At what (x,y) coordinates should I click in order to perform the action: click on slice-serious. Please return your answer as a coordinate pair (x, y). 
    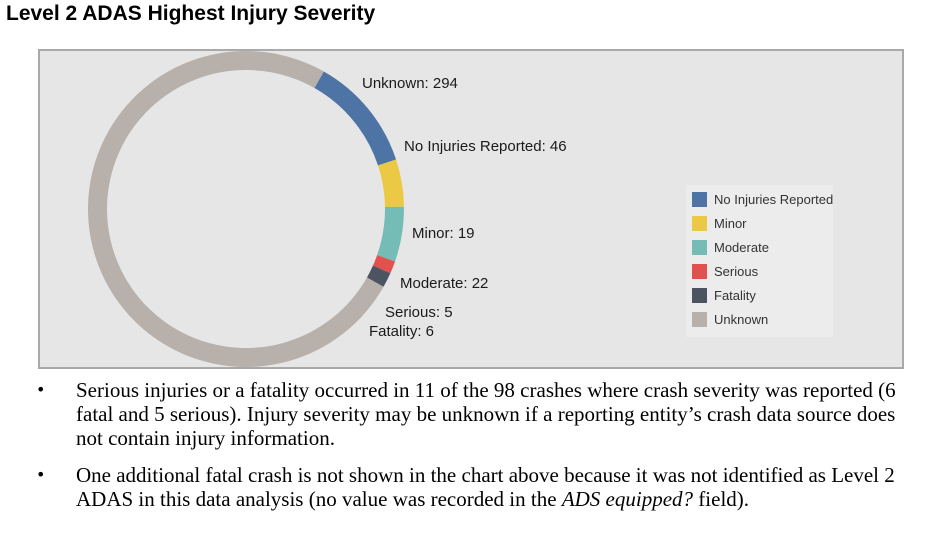
    Looking at the image, I should click on (384, 264).